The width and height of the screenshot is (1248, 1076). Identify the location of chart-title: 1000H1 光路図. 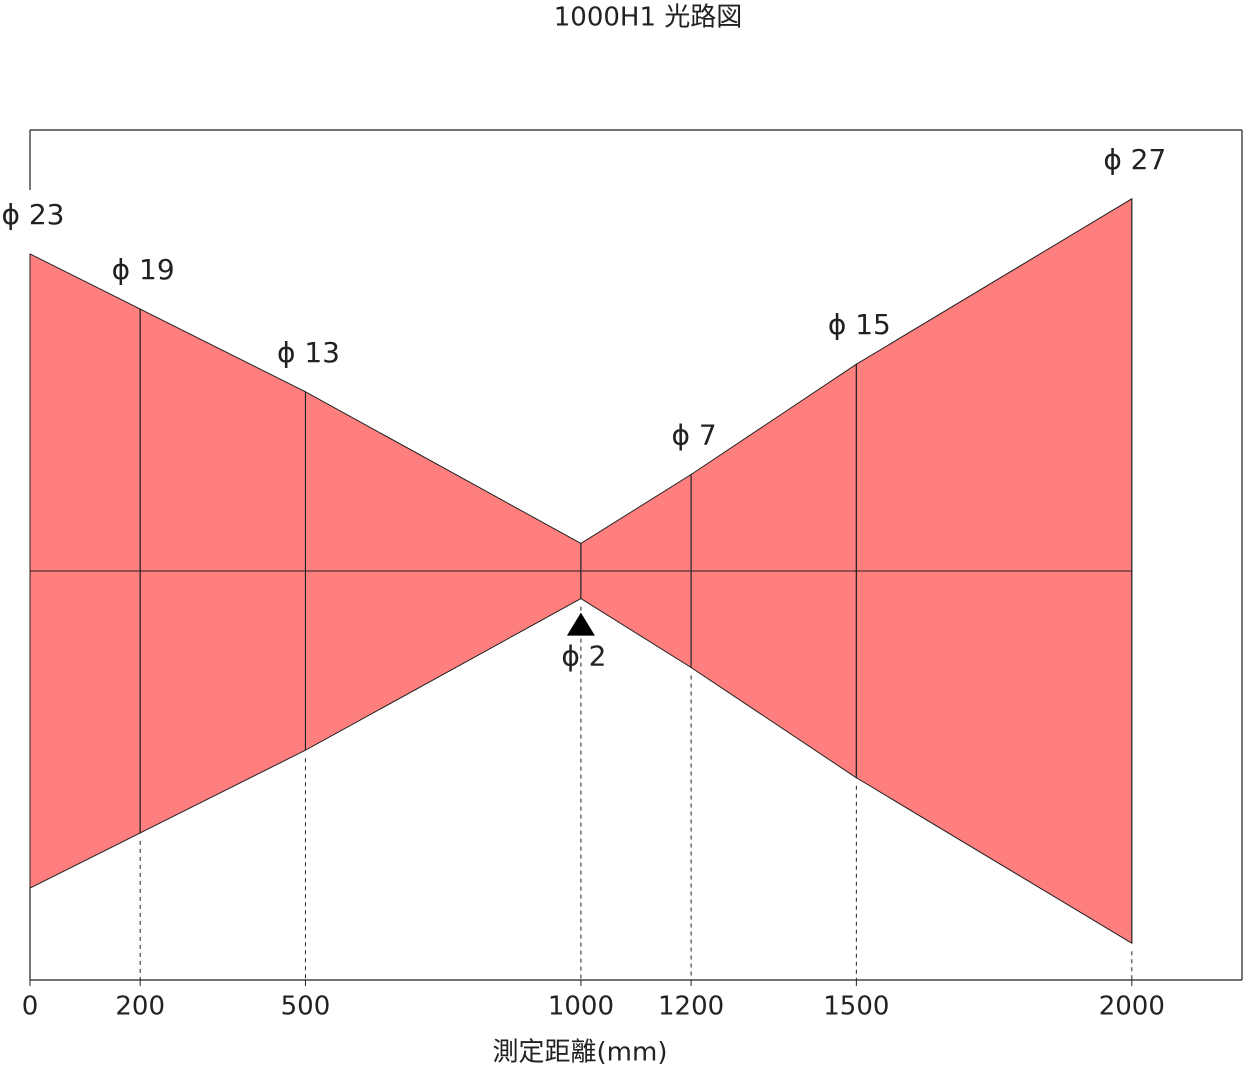
(648, 18).